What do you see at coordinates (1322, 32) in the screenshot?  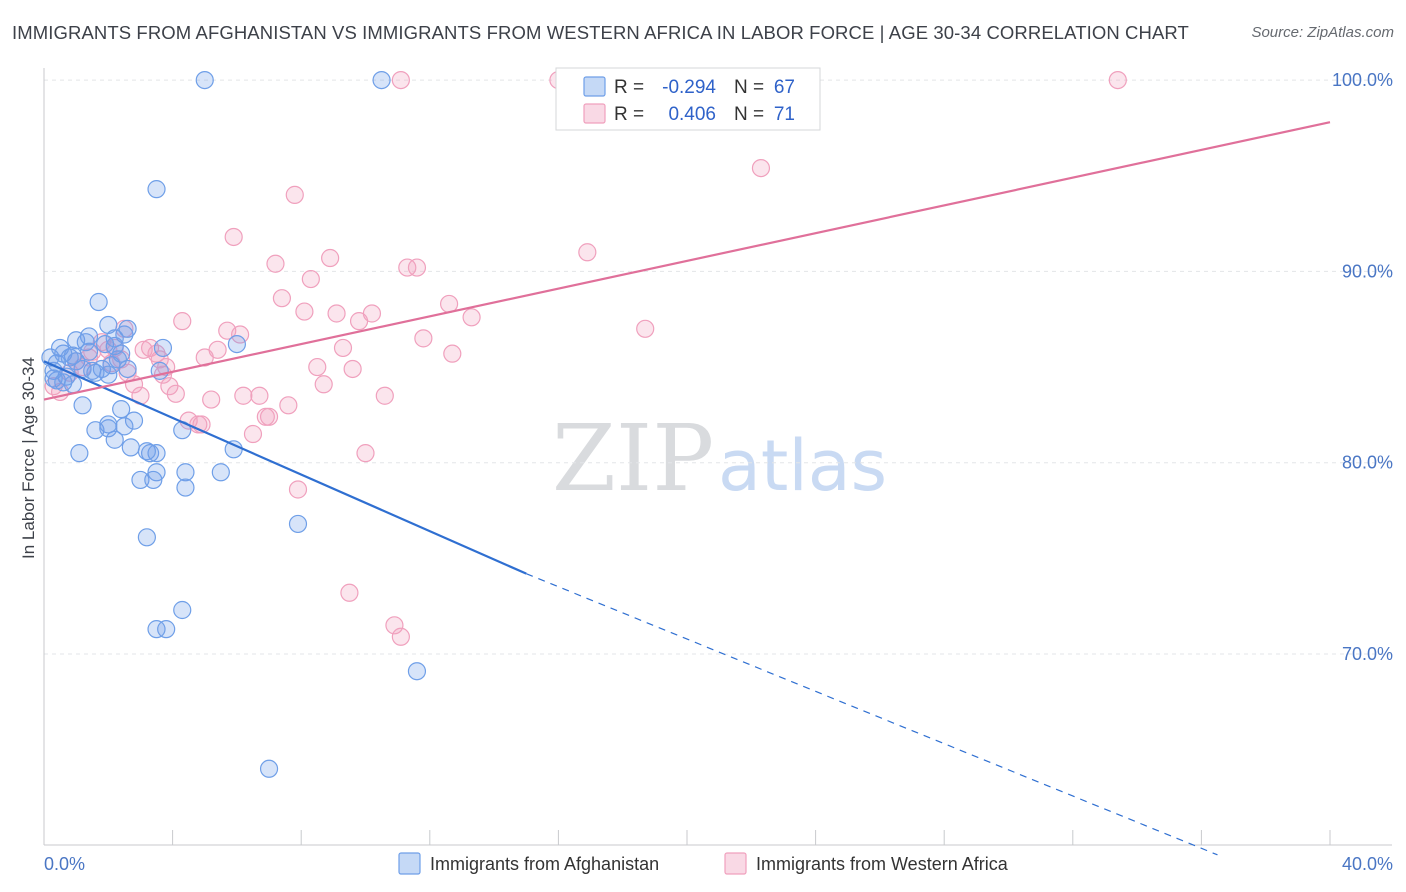 I see `source-credit: Source: ZipAtlas.com` at bounding box center [1322, 32].